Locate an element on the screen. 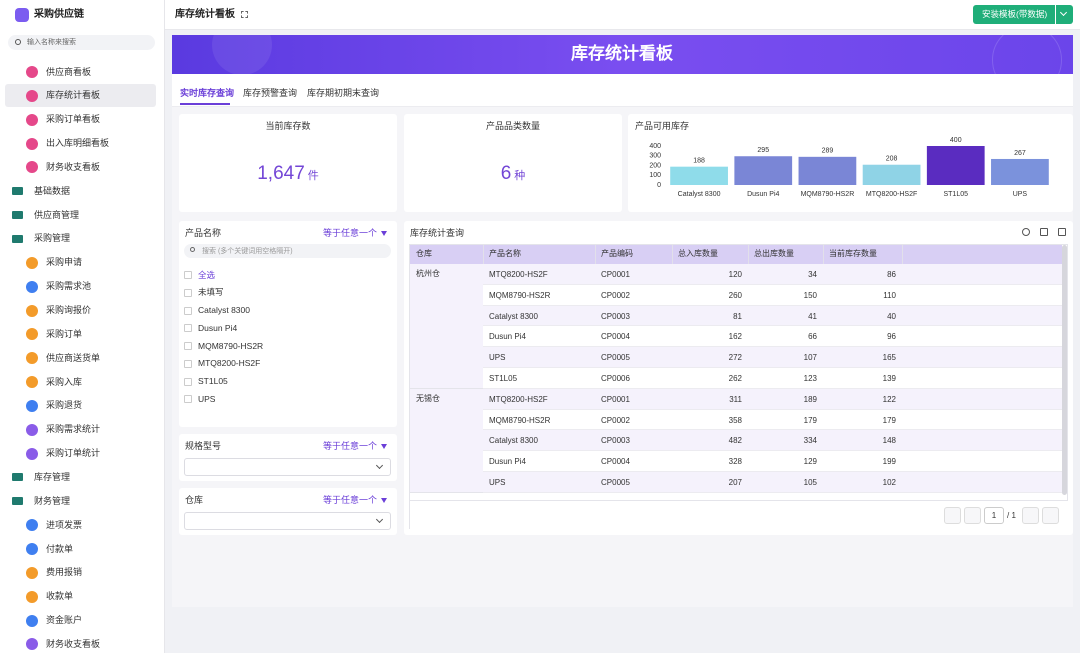 Image resolution: width=1080 pixels, height=653 pixels. table-cell: CP0005 is located at coordinates (615, 482).